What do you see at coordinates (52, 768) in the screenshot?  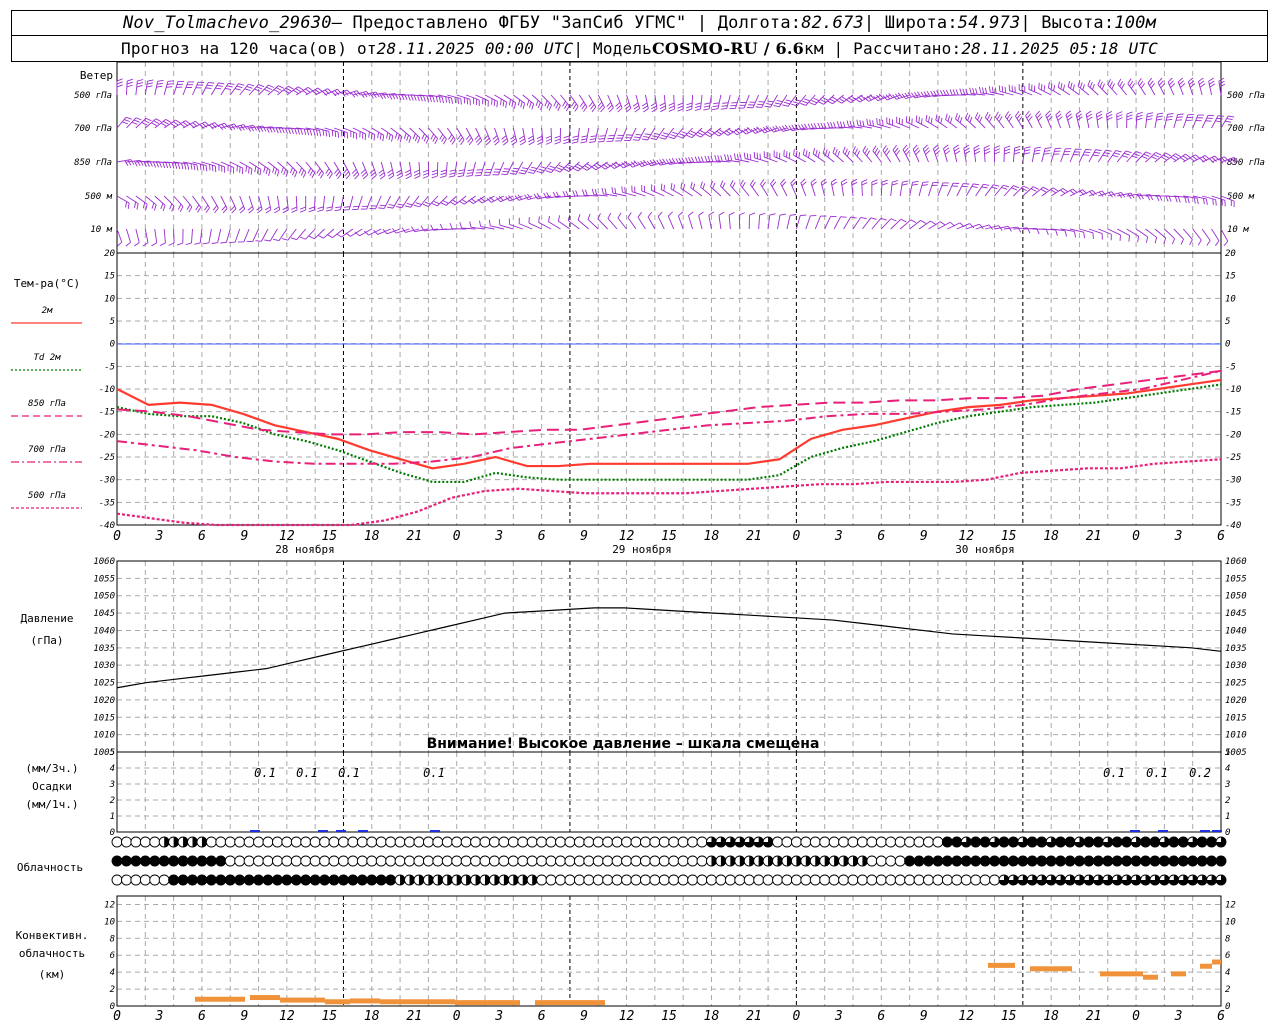 I see `precip-unit-3h: (мм/3ч.)` at bounding box center [52, 768].